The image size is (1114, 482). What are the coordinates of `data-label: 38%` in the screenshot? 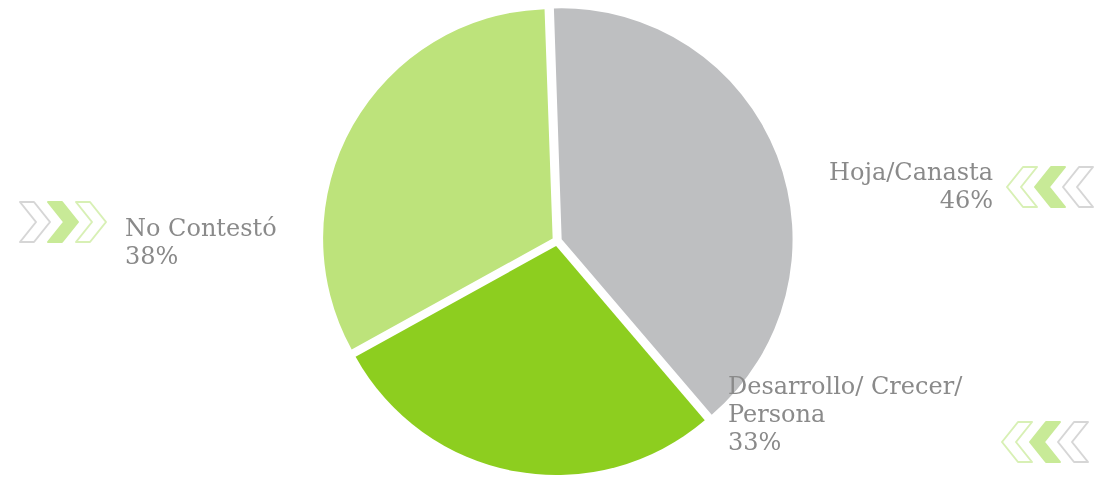 It's located at (152, 256).